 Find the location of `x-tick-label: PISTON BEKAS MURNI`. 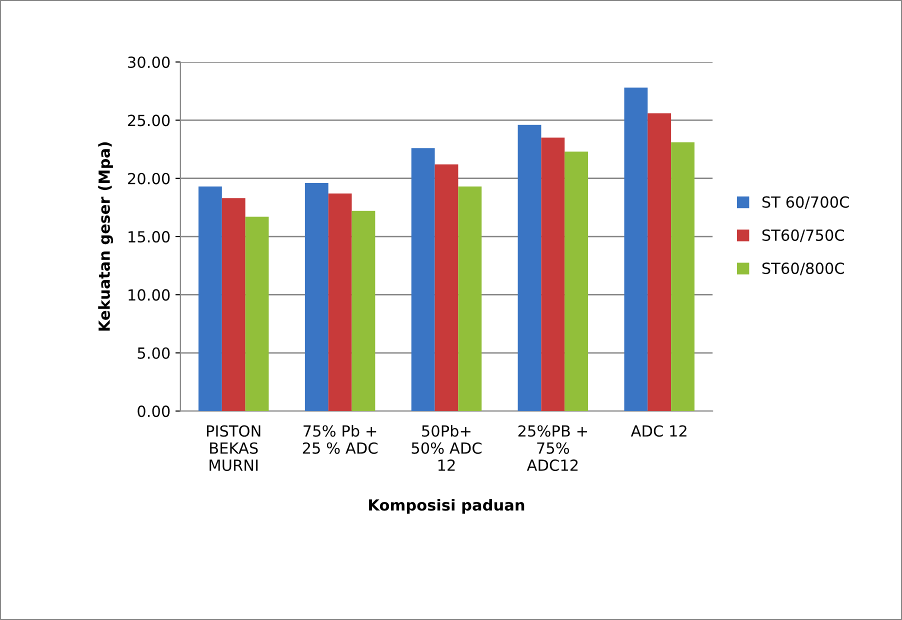

x-tick-label: PISTON BEKAS MURNI is located at coordinates (233, 448).